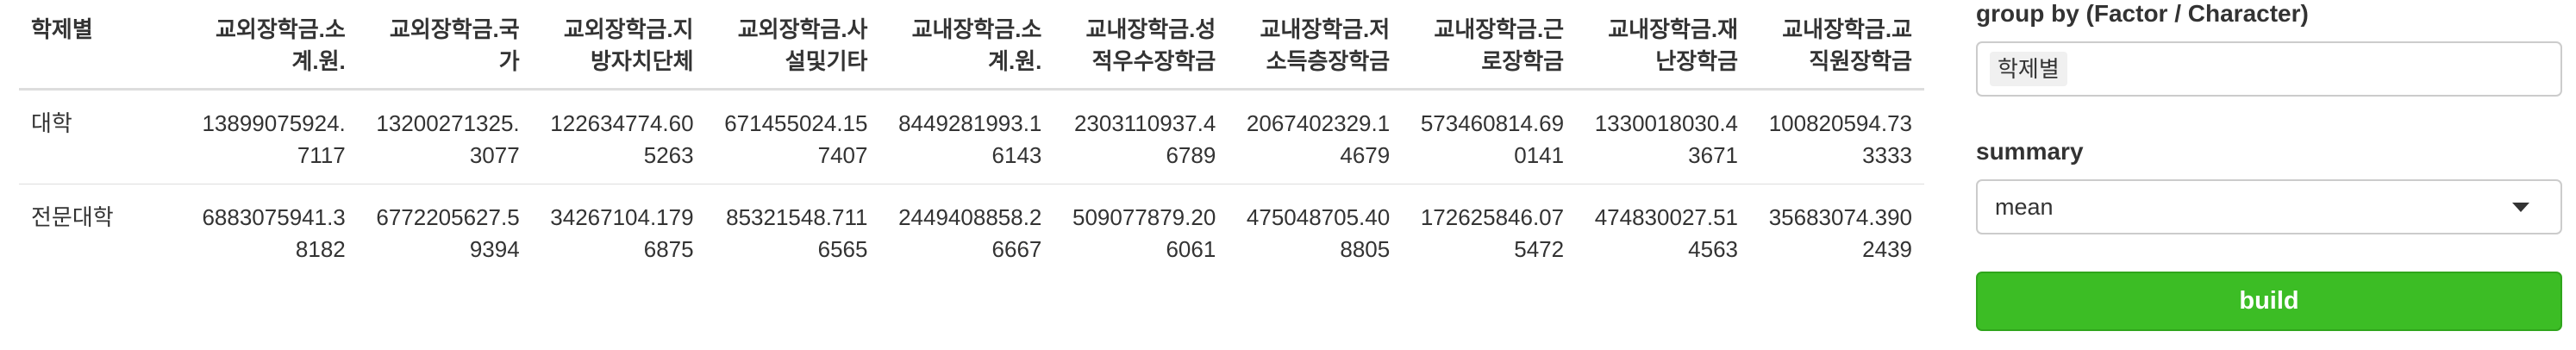 Image resolution: width=2576 pixels, height=350 pixels. I want to click on table-cell: 573460814.690141, so click(1492, 139).